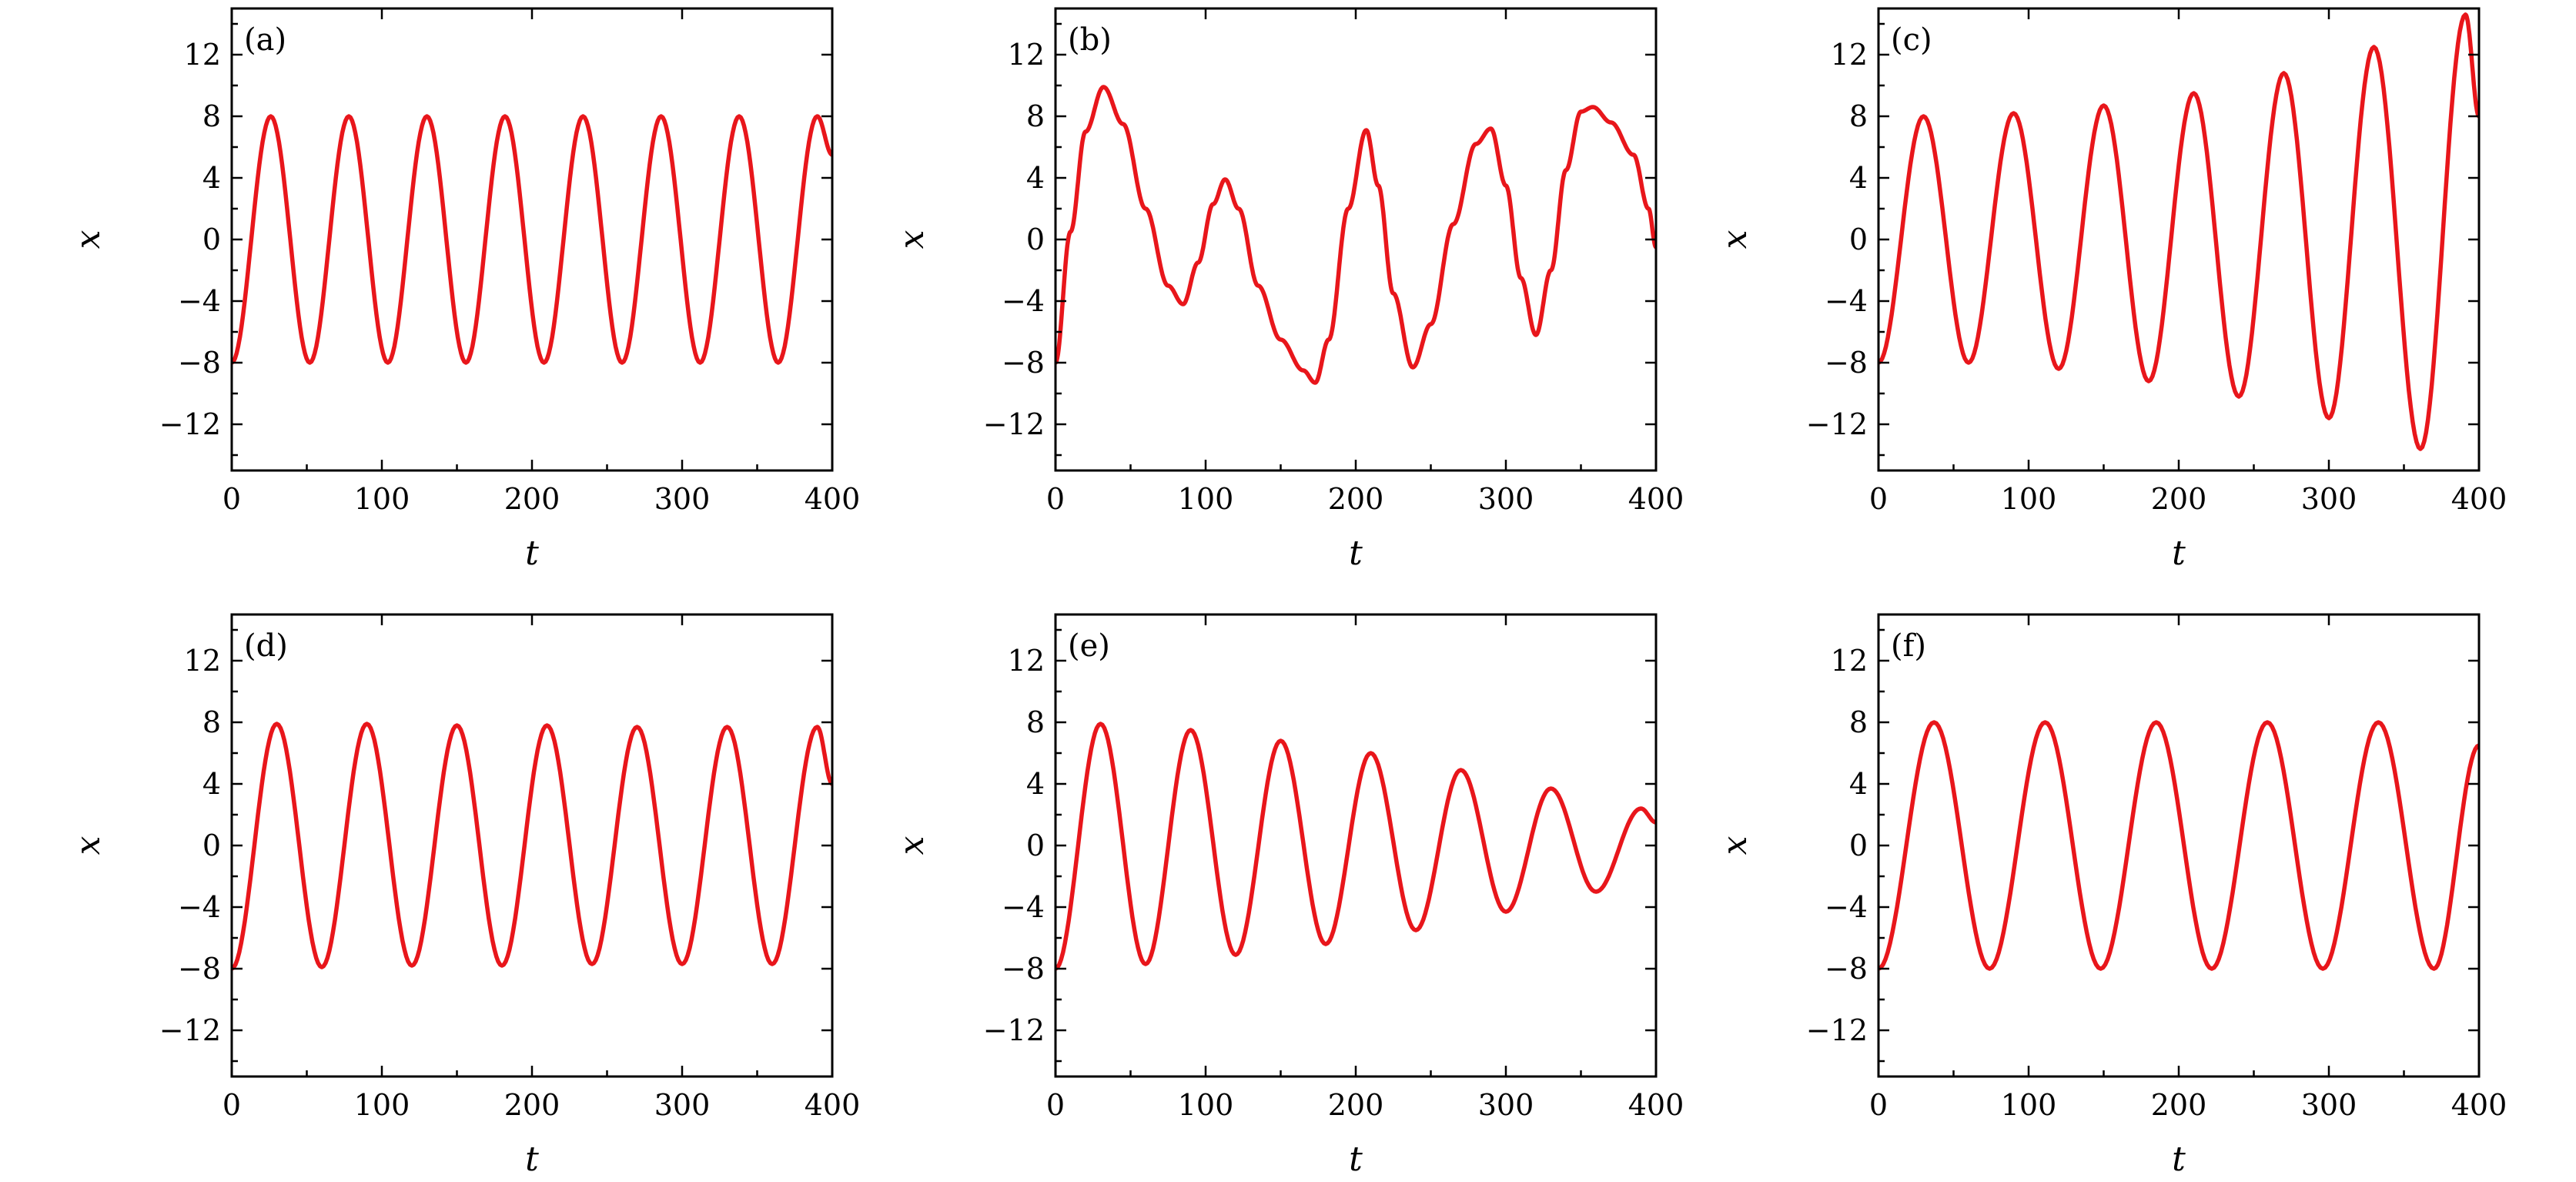 The height and width of the screenshot is (1182, 2576). What do you see at coordinates (1090, 40) in the screenshot?
I see `panel-label: (b)` at bounding box center [1090, 40].